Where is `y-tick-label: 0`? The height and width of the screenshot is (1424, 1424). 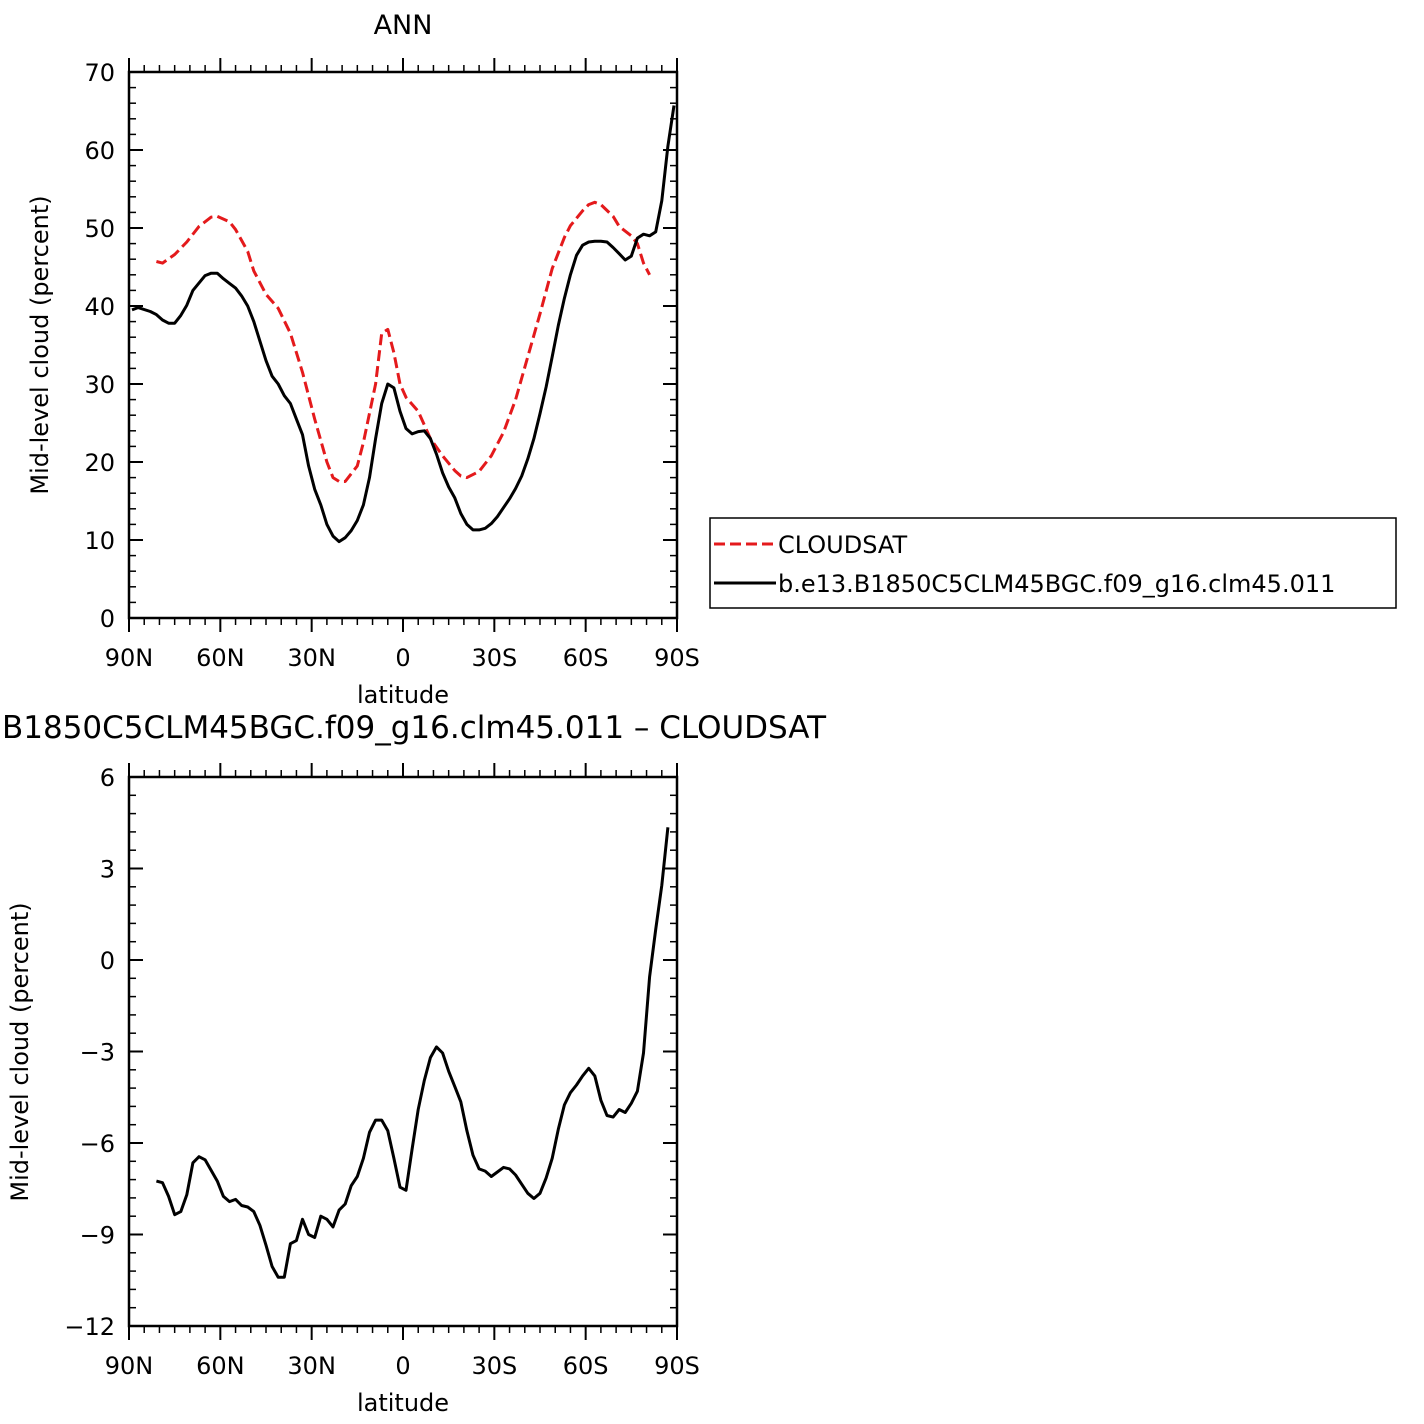 y-tick-label: 0 is located at coordinates (107, 619).